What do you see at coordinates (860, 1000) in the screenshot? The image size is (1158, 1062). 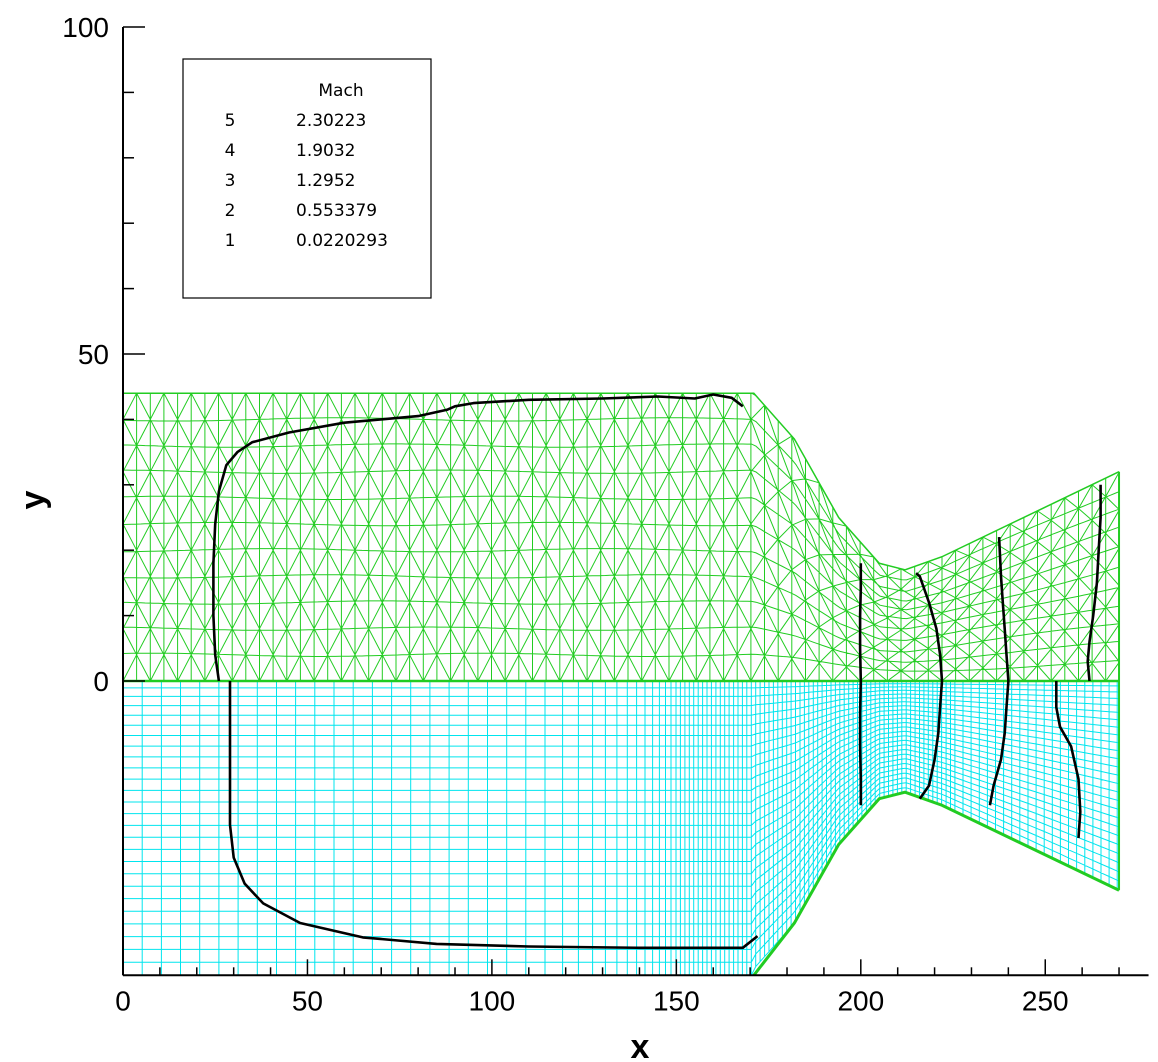 I see `x-tick-label: 200` at bounding box center [860, 1000].